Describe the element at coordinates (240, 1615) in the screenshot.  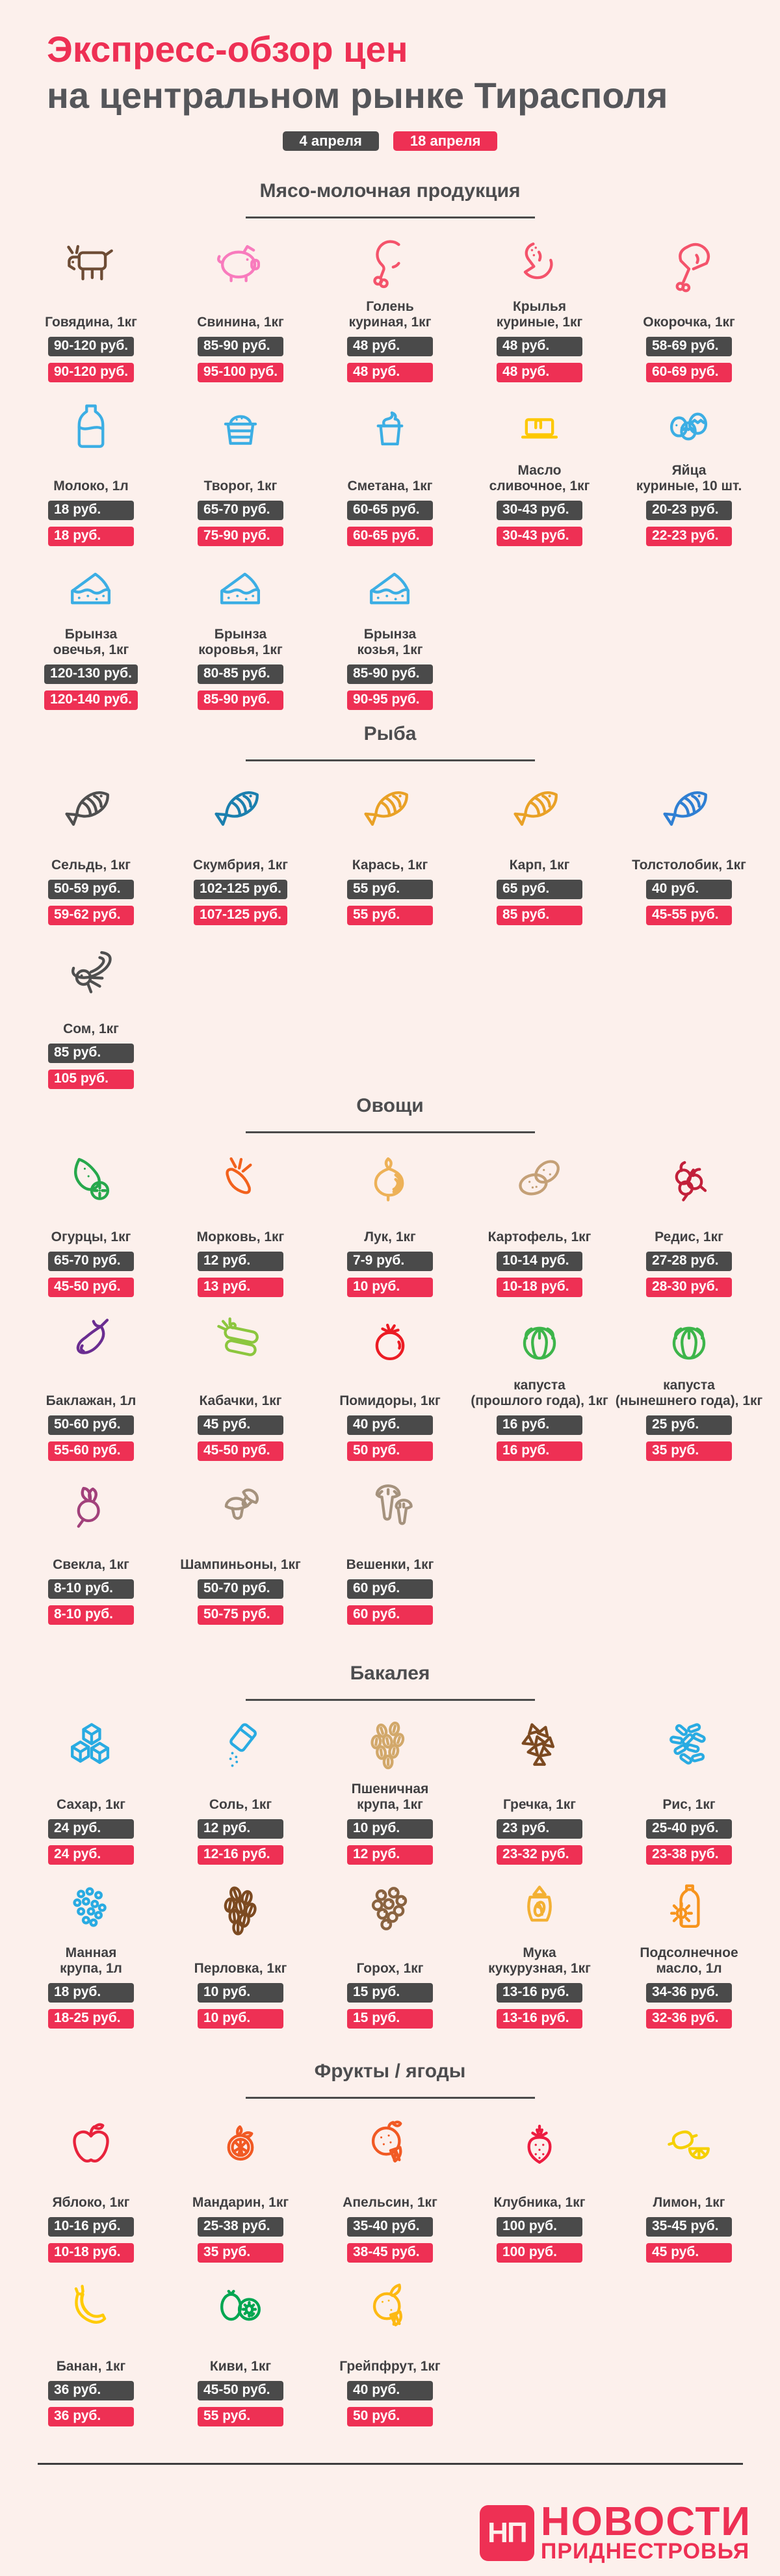
I see `price-april18-badge: 50-75 руб.` at that location.